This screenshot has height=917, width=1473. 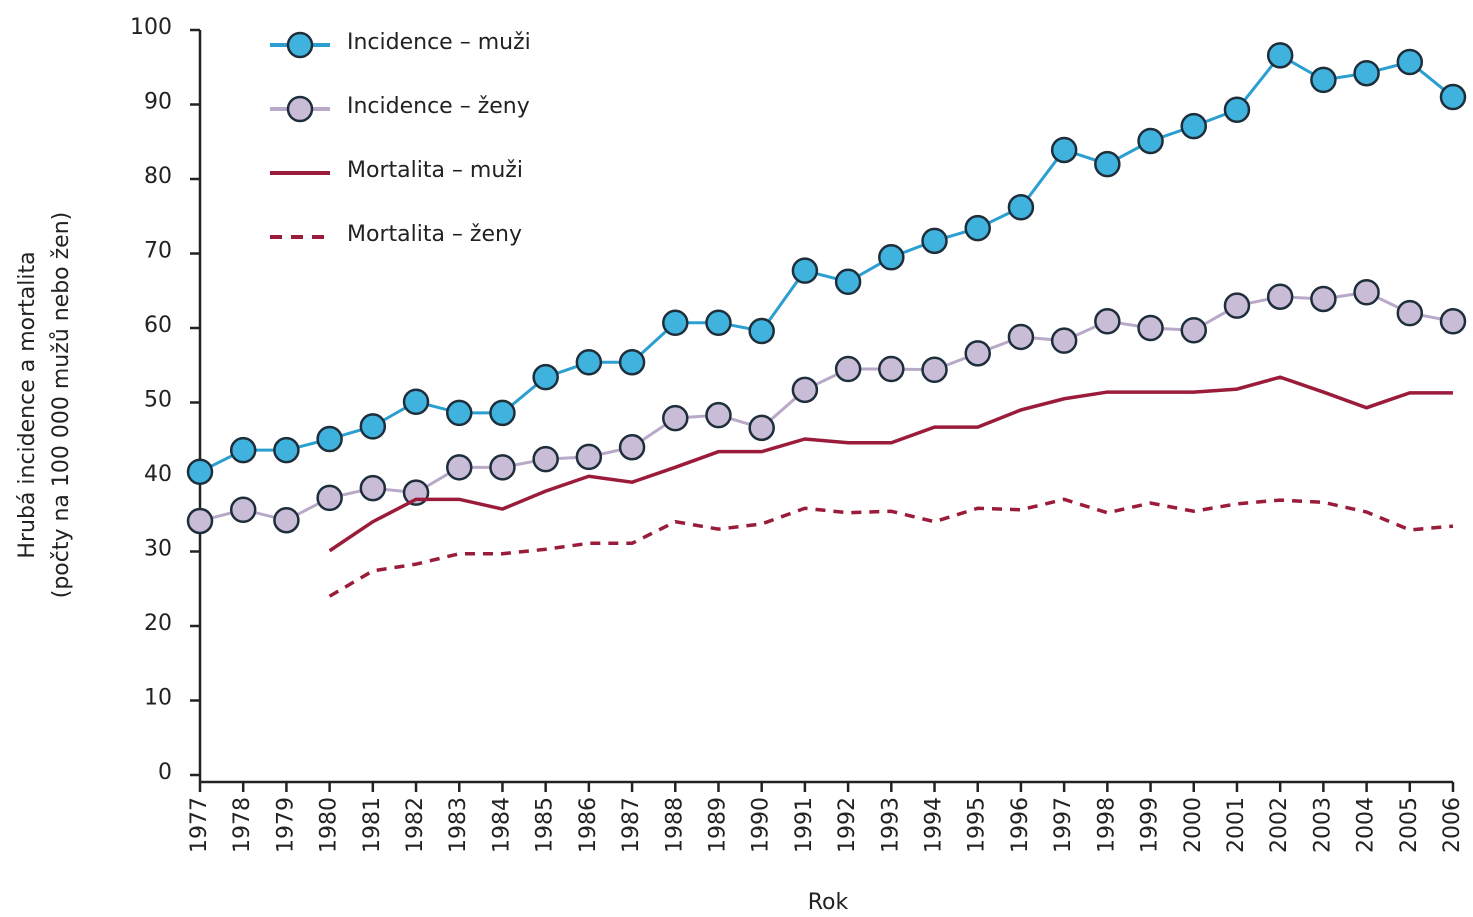 I want to click on y-tick-label: 30, so click(x=158, y=549).